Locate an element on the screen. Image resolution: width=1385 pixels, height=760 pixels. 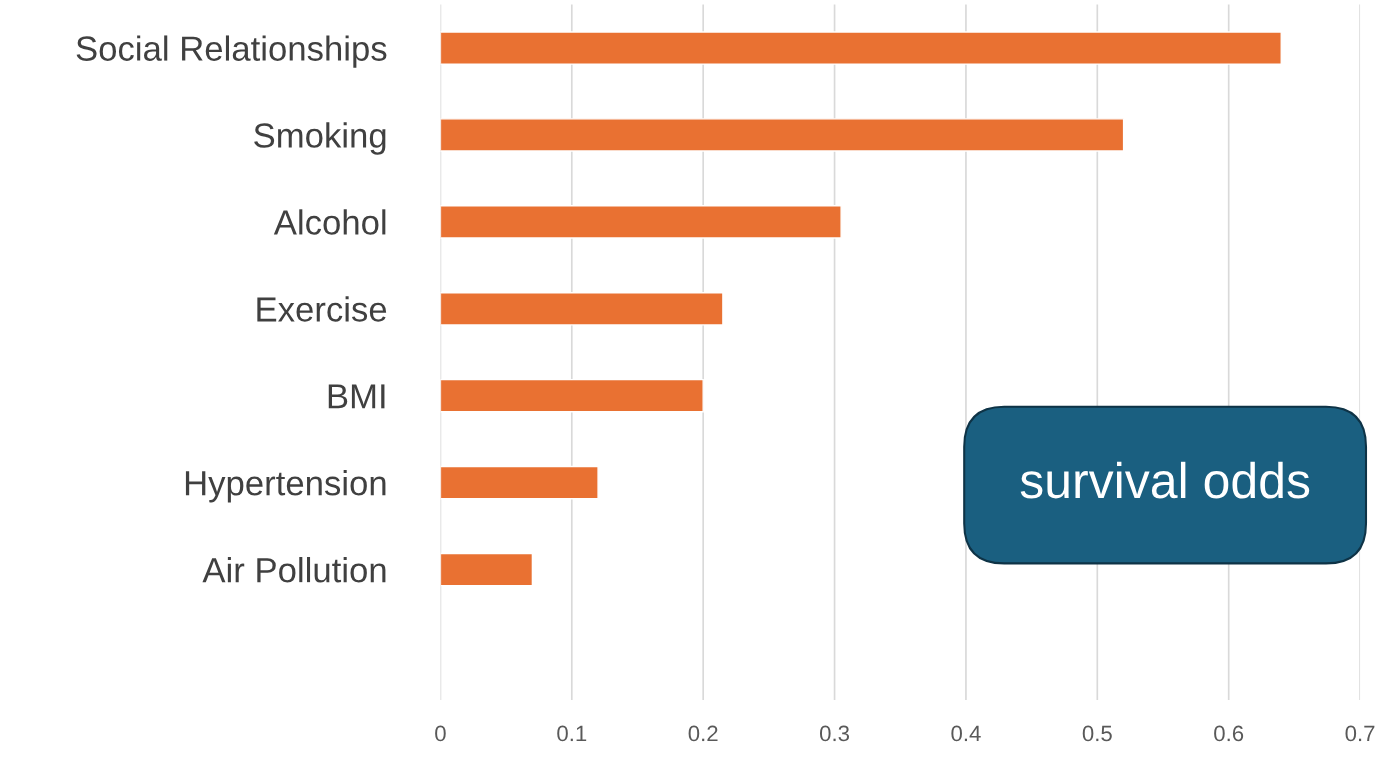
x-tick-label: 0.7 is located at coordinates (1360, 733).